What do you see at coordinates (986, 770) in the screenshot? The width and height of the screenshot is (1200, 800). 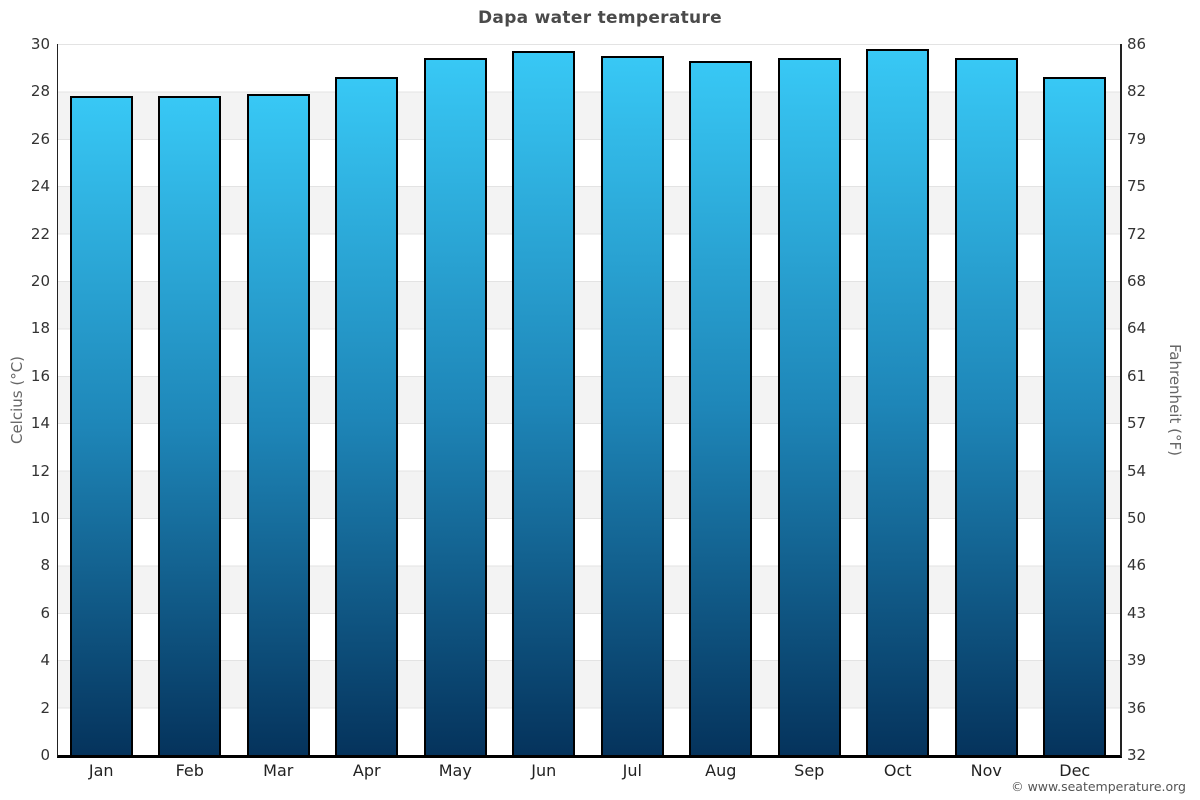 I see `month-label-nov: Nov` at bounding box center [986, 770].